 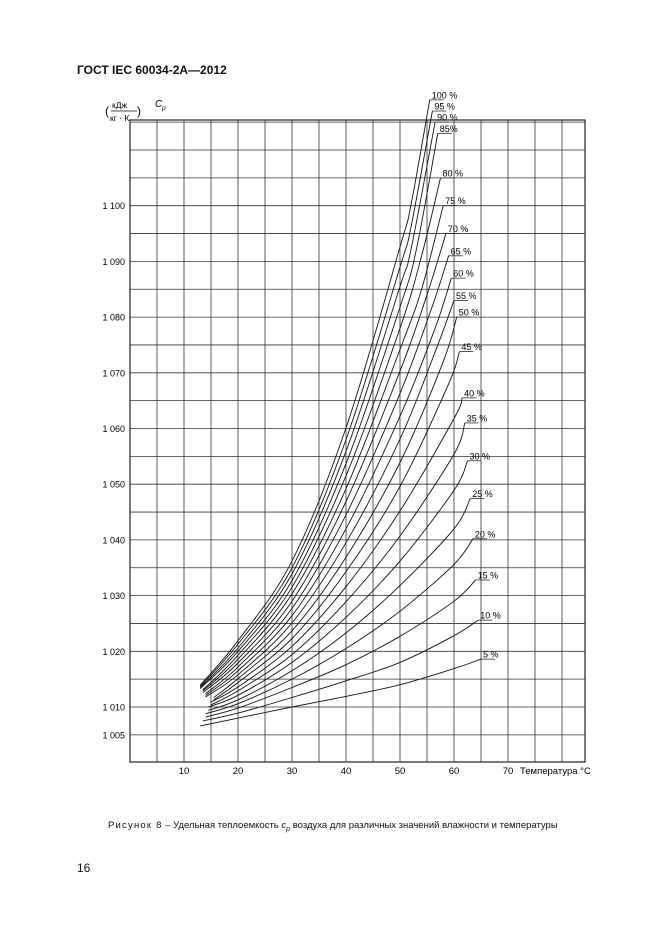 What do you see at coordinates (480, 456) in the screenshot?
I see `series-label: 30 %` at bounding box center [480, 456].